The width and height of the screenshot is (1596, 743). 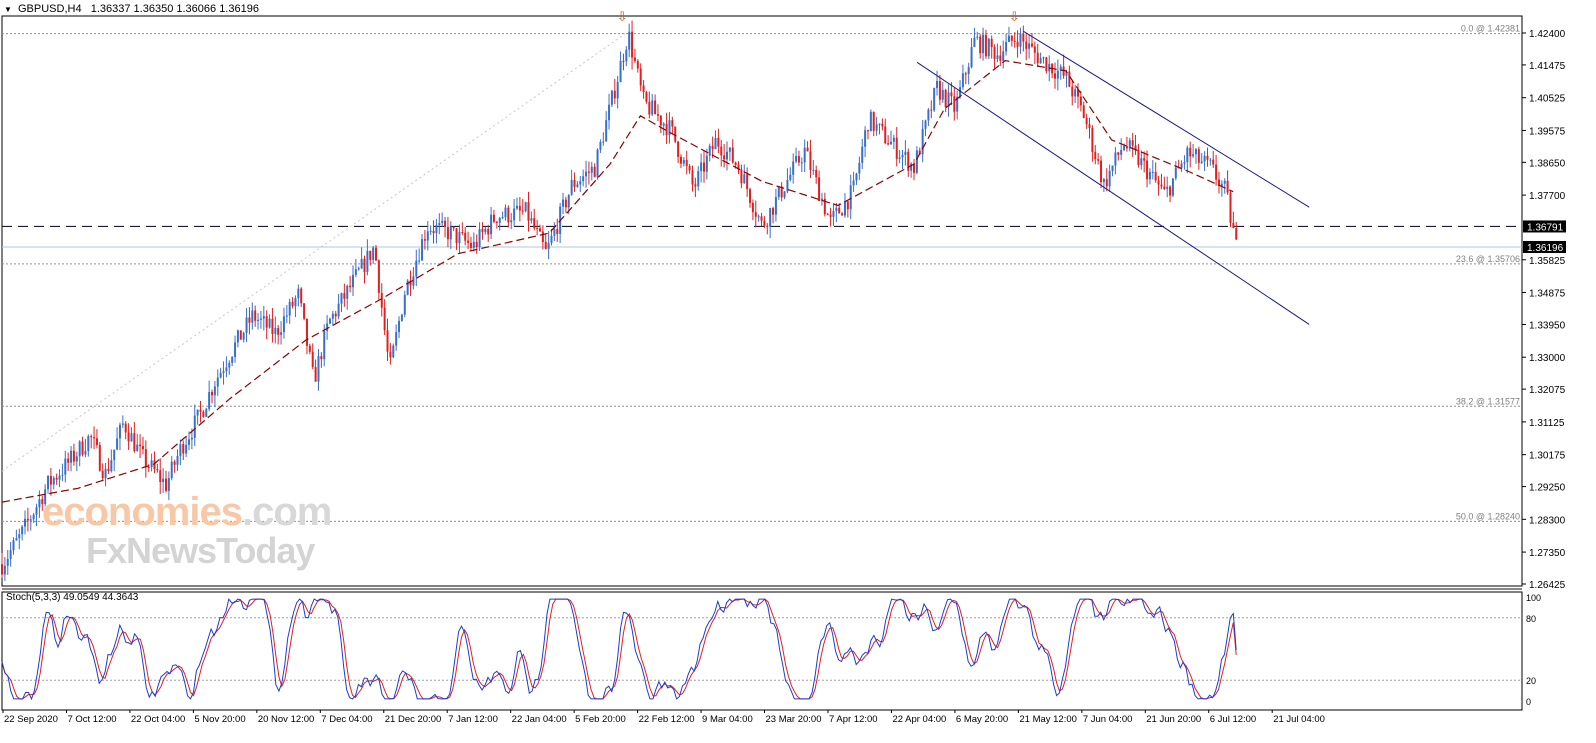 I want to click on price-tag-label: 1.36791, so click(x=1545, y=227).